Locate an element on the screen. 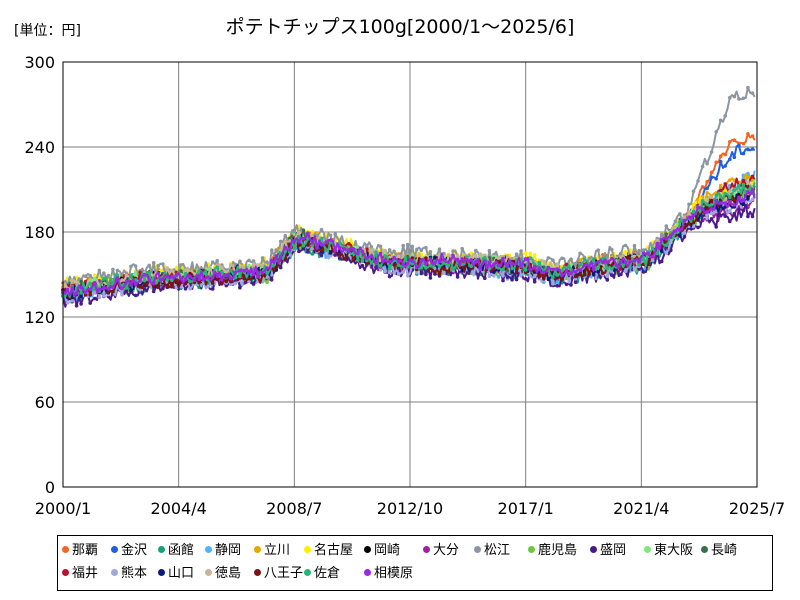 This screenshot has height=600, width=800. legend-item-福井: 福井 is located at coordinates (80, 574).